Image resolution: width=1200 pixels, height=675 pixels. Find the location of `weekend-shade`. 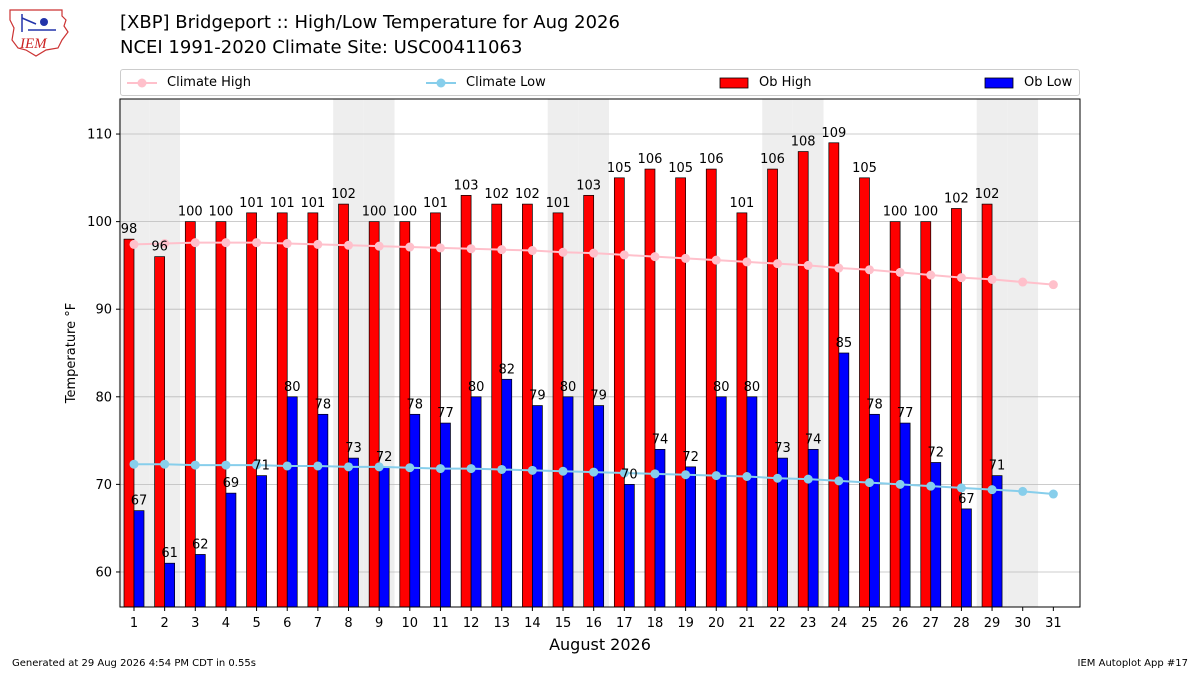

weekend-shade is located at coordinates (1023, 353).